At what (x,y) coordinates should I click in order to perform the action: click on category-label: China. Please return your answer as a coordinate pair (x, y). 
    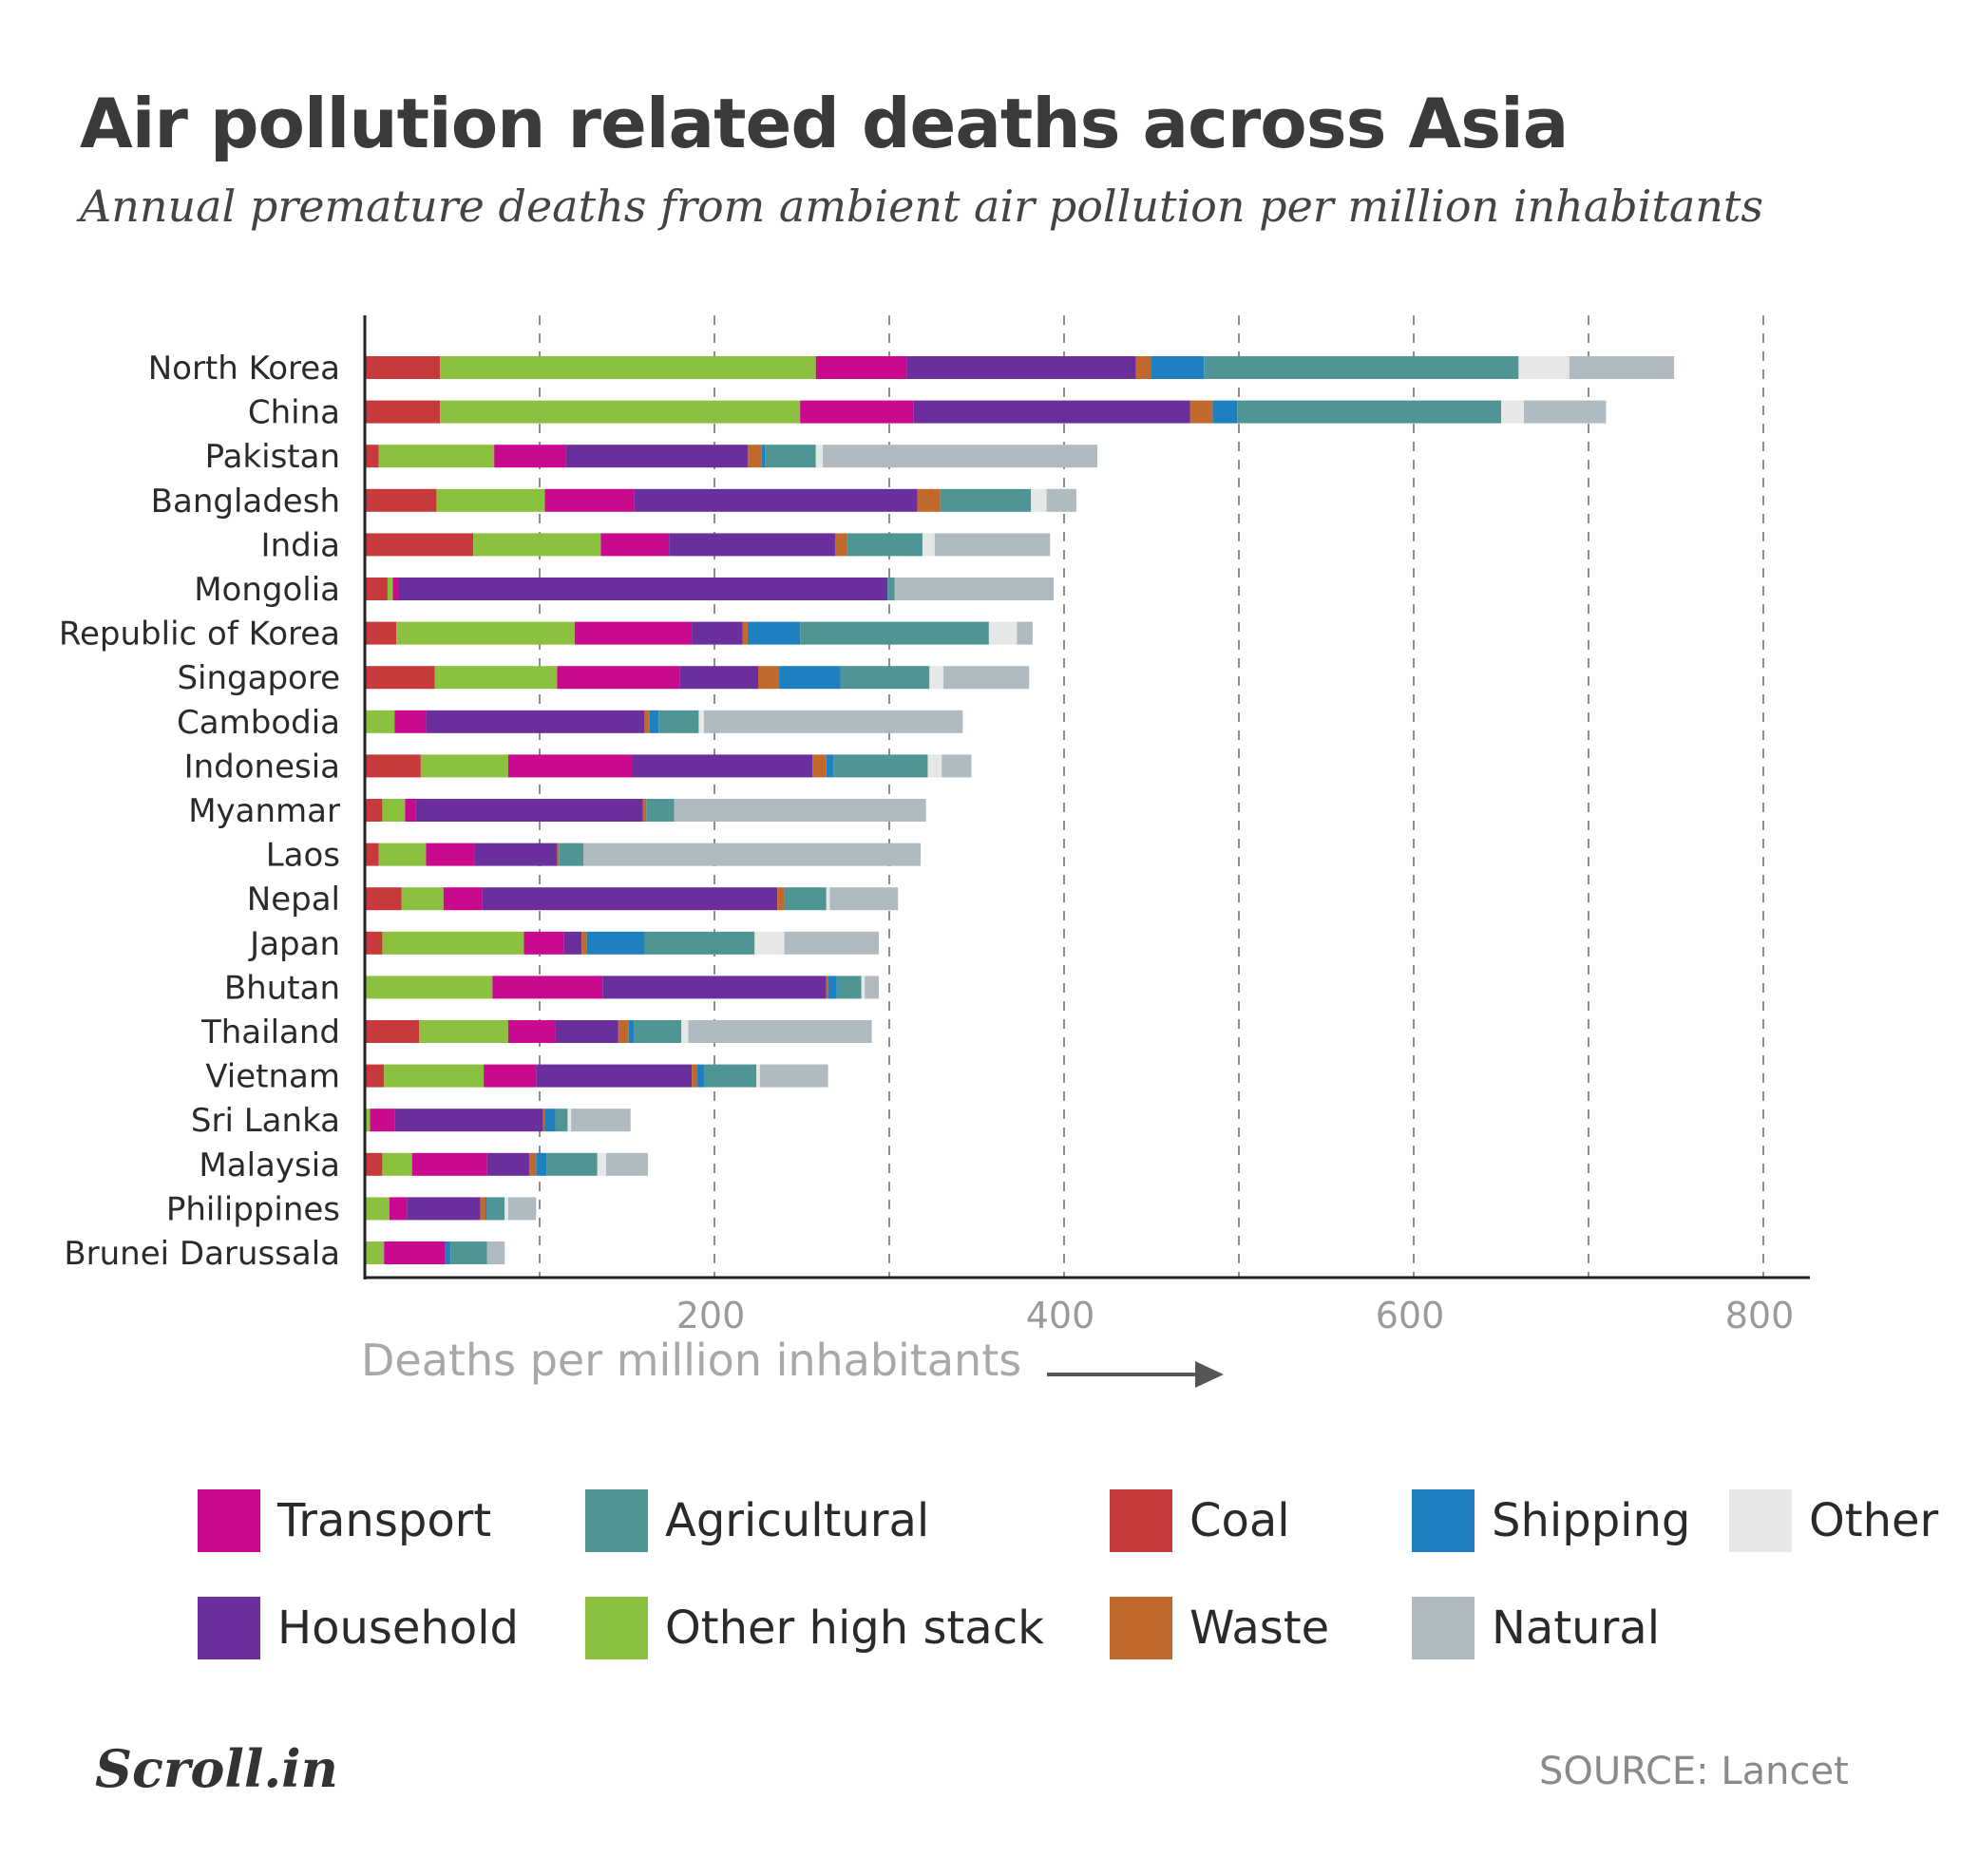
    Looking at the image, I should click on (294, 413).